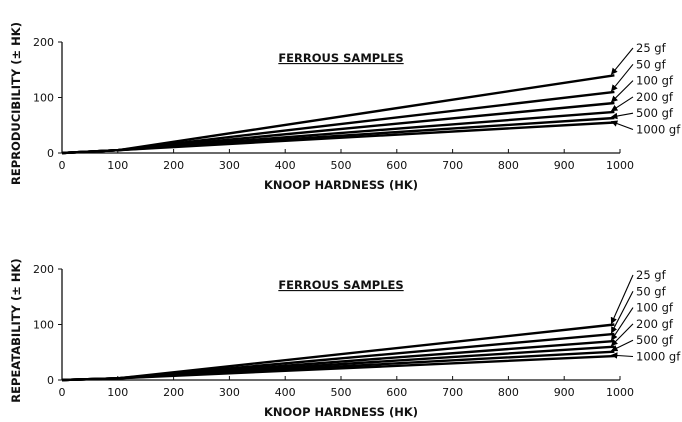 Image resolution: width=682 pixels, height=422 pixels. I want to click on y-axis-title: REPRODUCIBILITY (± HK), so click(16, 103).